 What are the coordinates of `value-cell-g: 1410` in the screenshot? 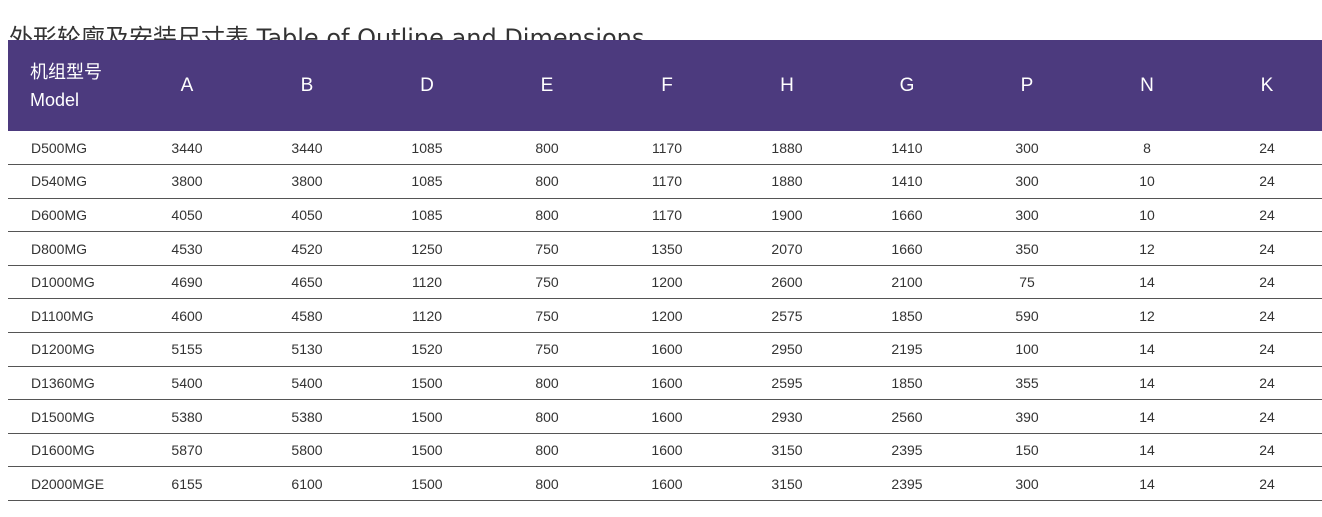 It's located at (907, 148).